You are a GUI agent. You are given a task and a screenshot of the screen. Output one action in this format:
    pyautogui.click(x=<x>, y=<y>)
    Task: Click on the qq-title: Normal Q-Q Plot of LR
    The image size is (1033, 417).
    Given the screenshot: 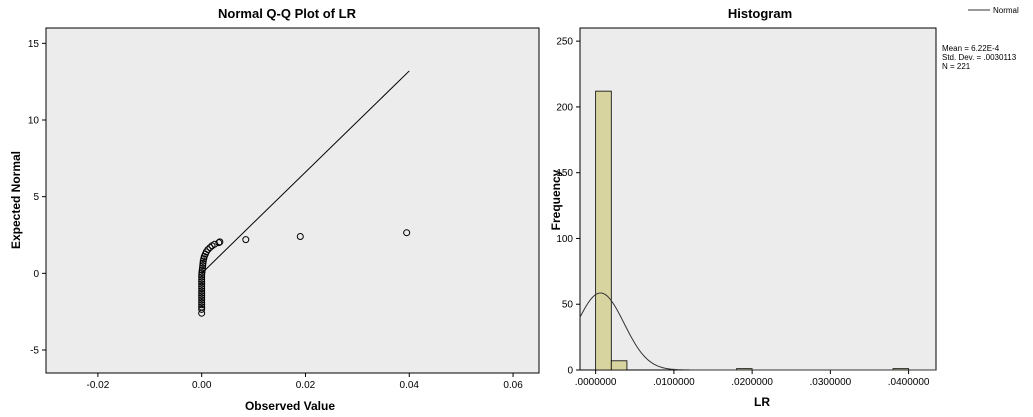 What is the action you would take?
    pyautogui.click(x=287, y=13)
    